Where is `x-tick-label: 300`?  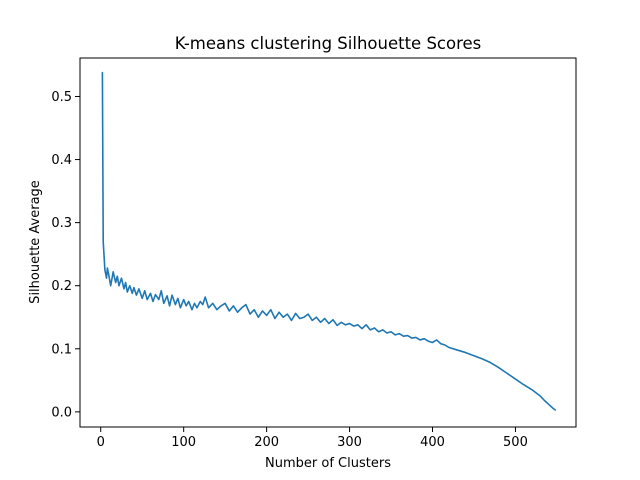 x-tick-label: 300 is located at coordinates (349, 442).